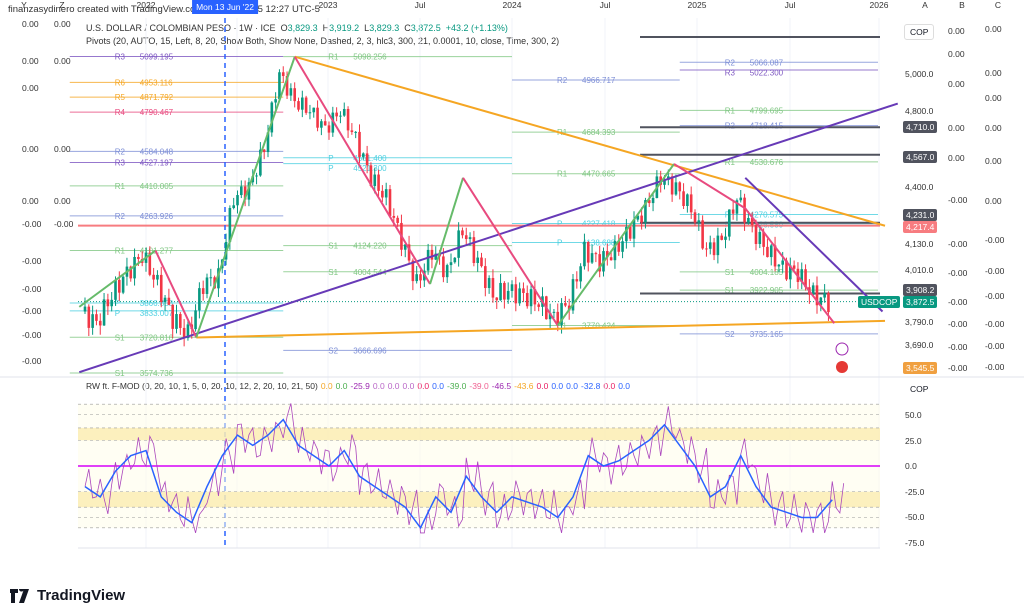  I want to click on price-tick: 3,790.0, so click(919, 322).